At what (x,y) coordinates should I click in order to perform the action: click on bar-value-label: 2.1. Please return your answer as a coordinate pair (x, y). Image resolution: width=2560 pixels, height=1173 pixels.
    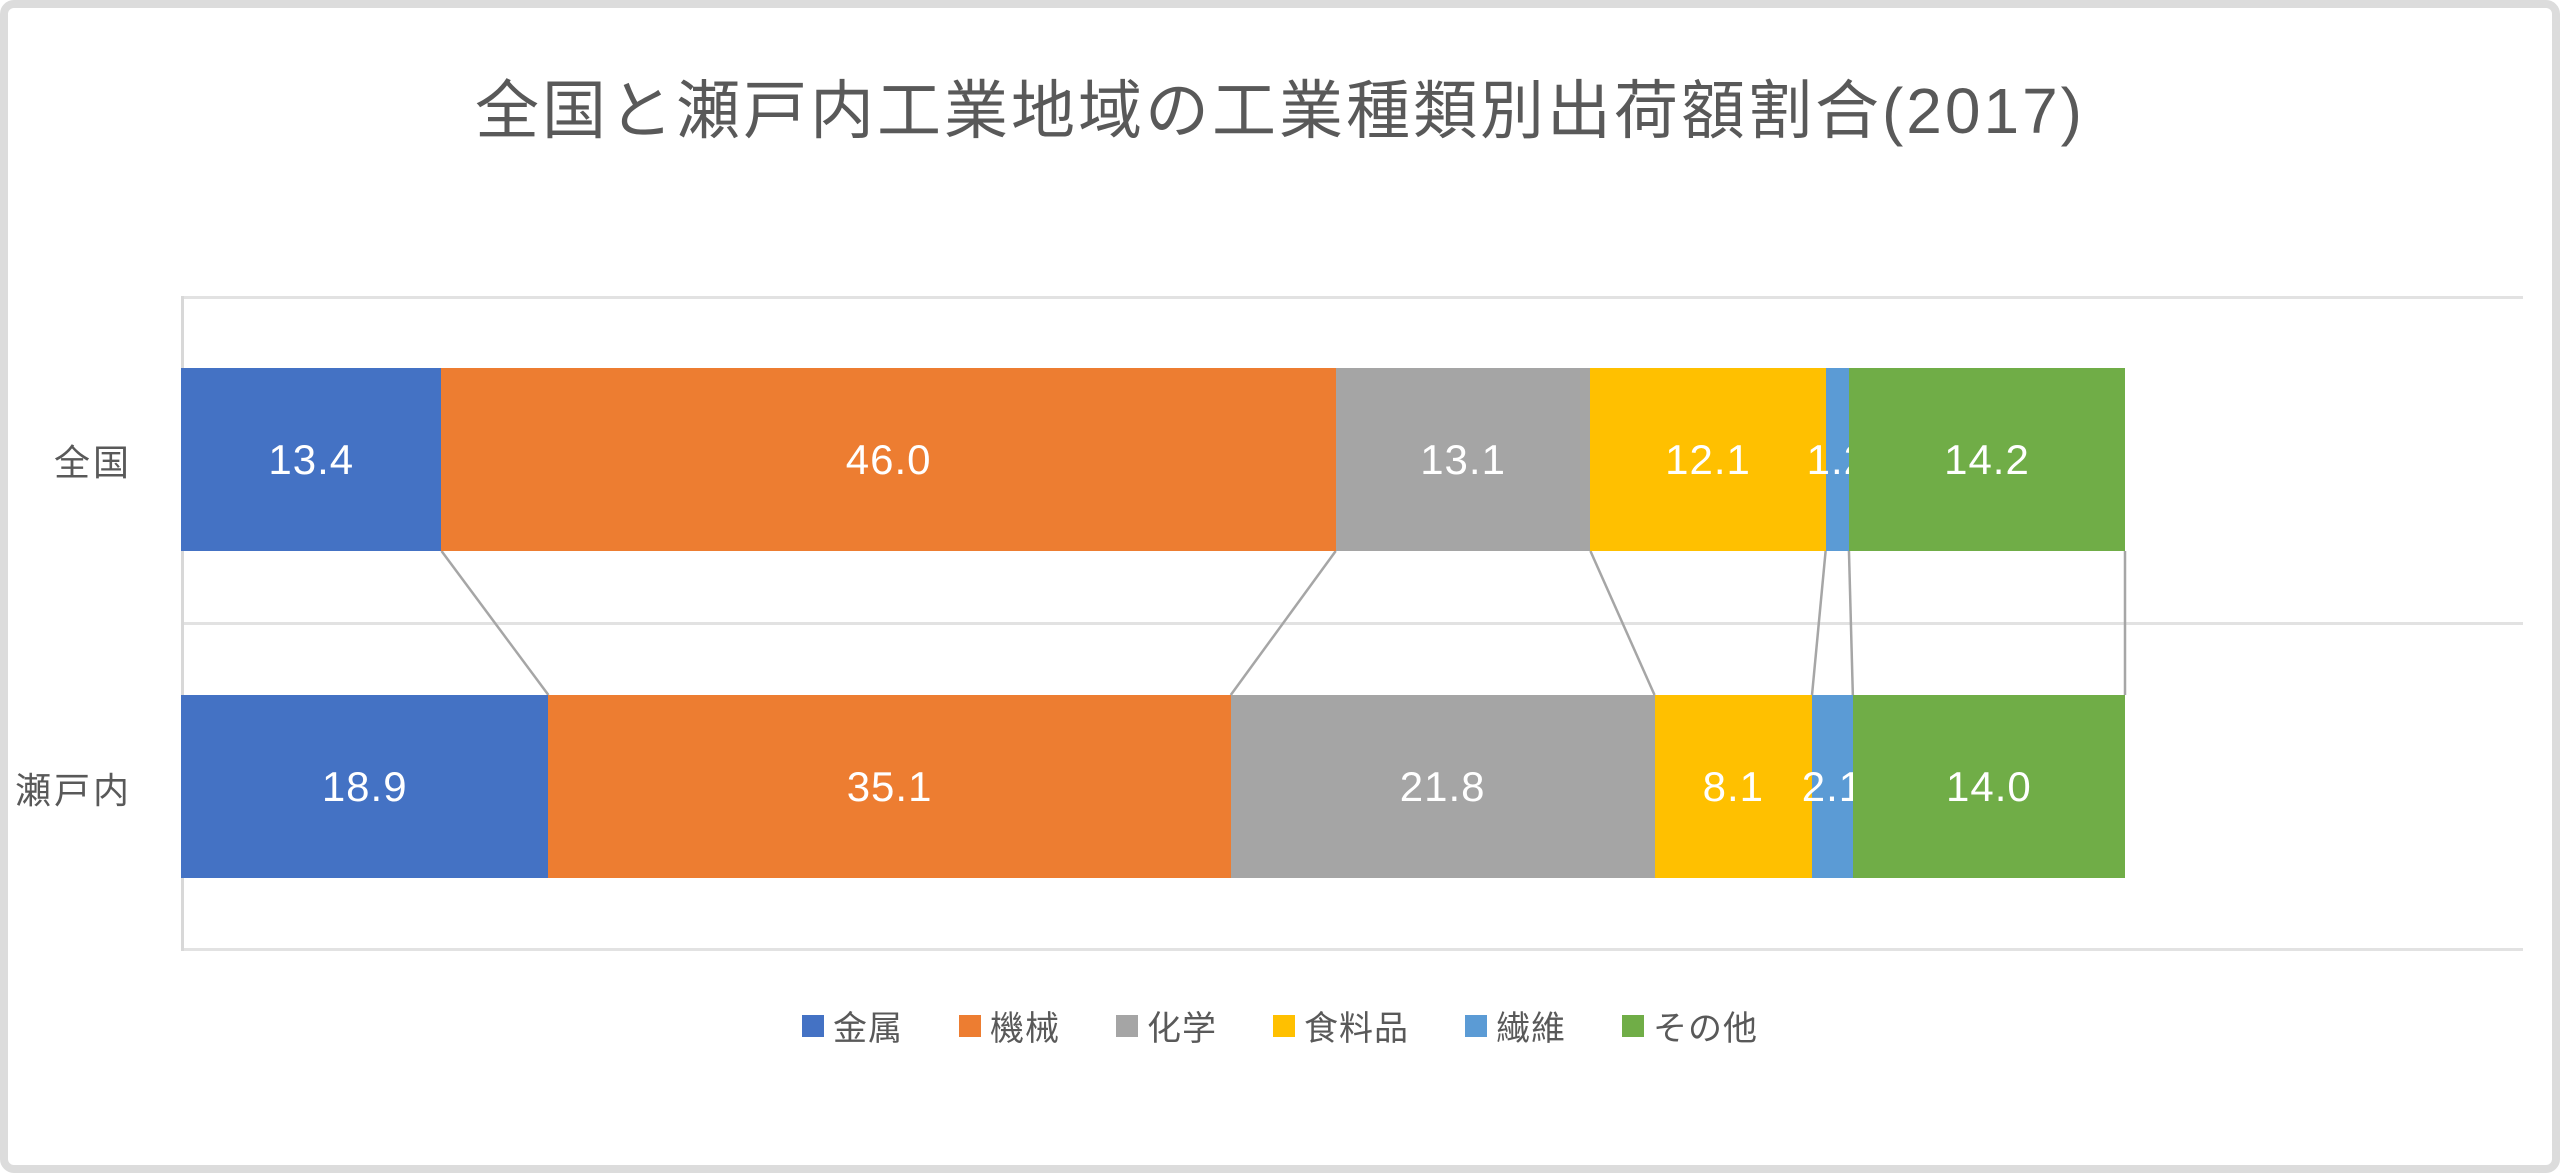
    Looking at the image, I should click on (1832, 786).